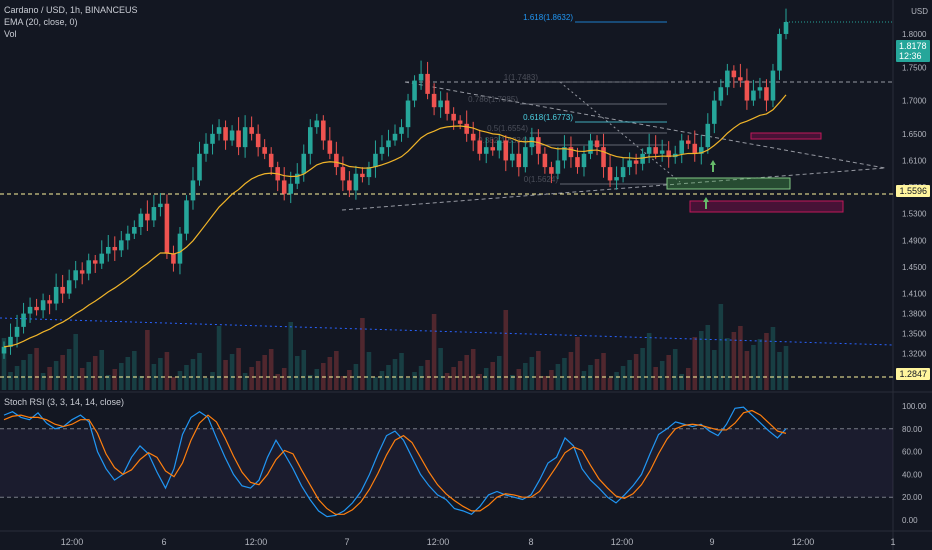  What do you see at coordinates (728, 183) in the screenshot?
I see `demand-zone` at bounding box center [728, 183].